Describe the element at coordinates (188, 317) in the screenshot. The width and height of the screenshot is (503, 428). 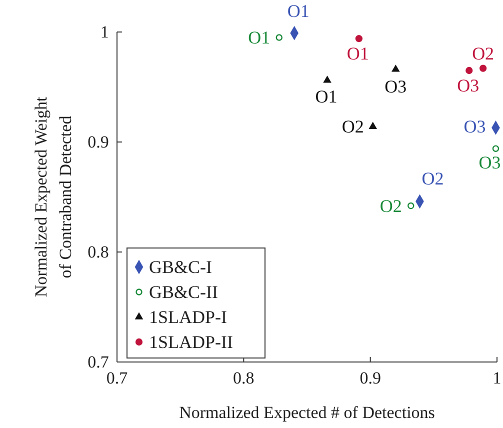
I see `legend-label: 1SLADP-I` at that location.